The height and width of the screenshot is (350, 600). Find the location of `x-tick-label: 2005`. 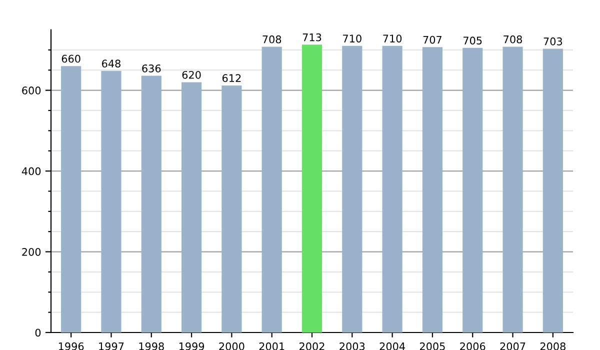

x-tick-label: 2005 is located at coordinates (432, 346).